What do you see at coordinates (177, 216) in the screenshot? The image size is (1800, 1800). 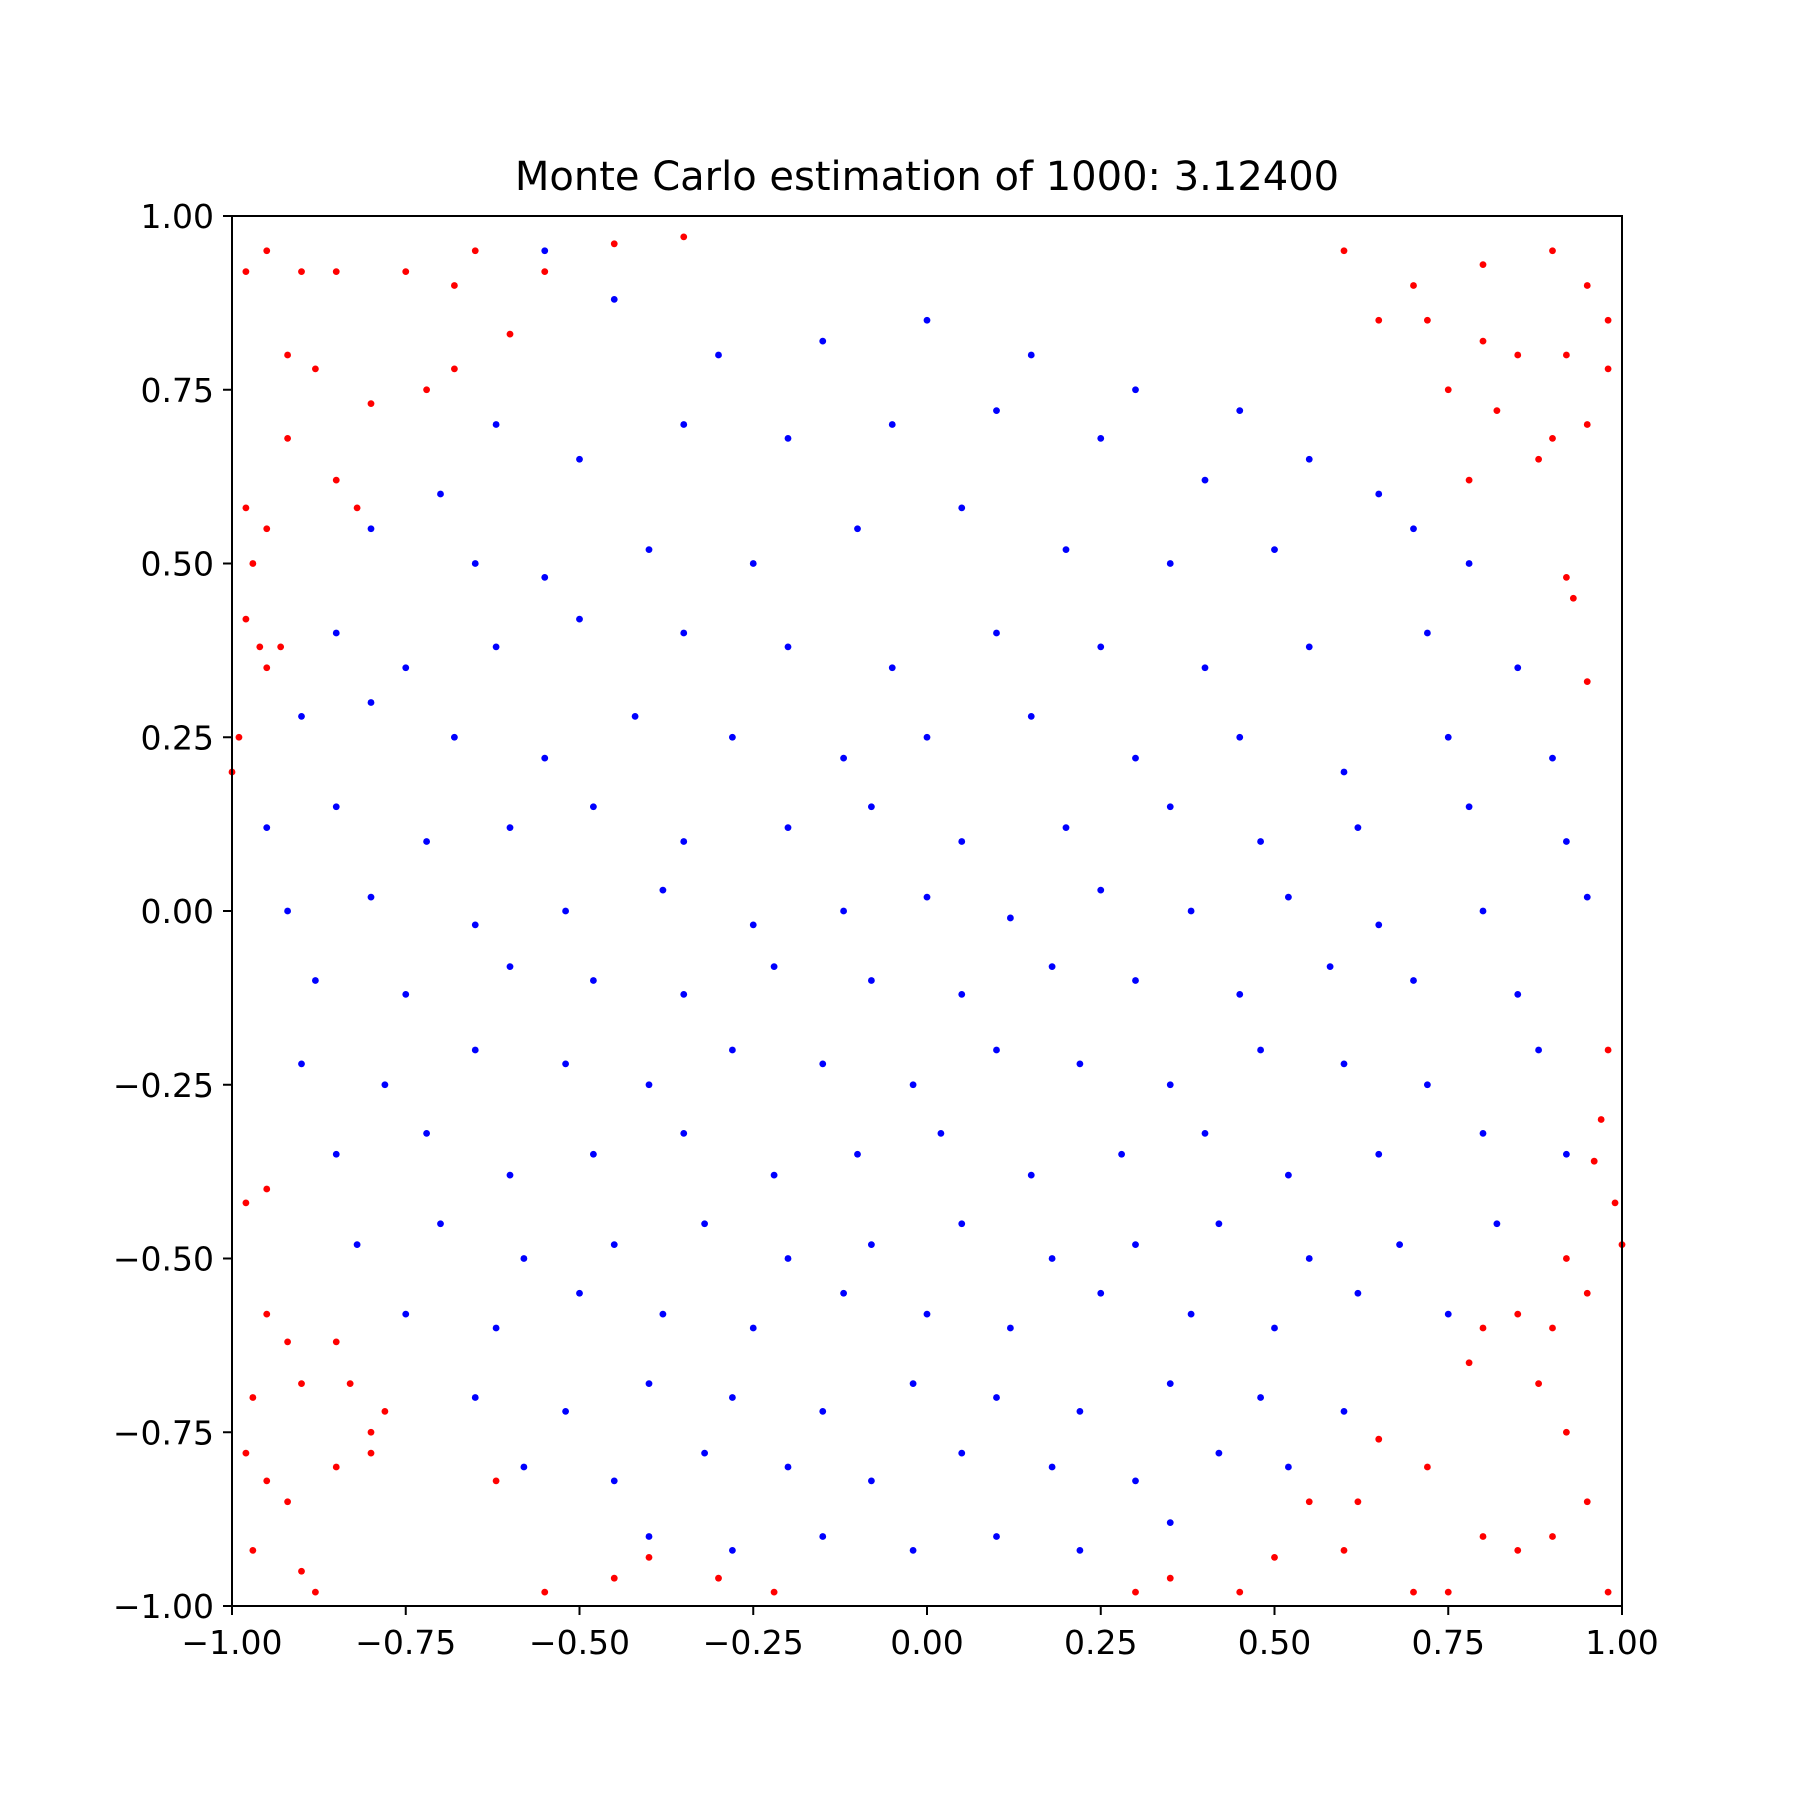 I see `y-tick-label: 1.00` at bounding box center [177, 216].